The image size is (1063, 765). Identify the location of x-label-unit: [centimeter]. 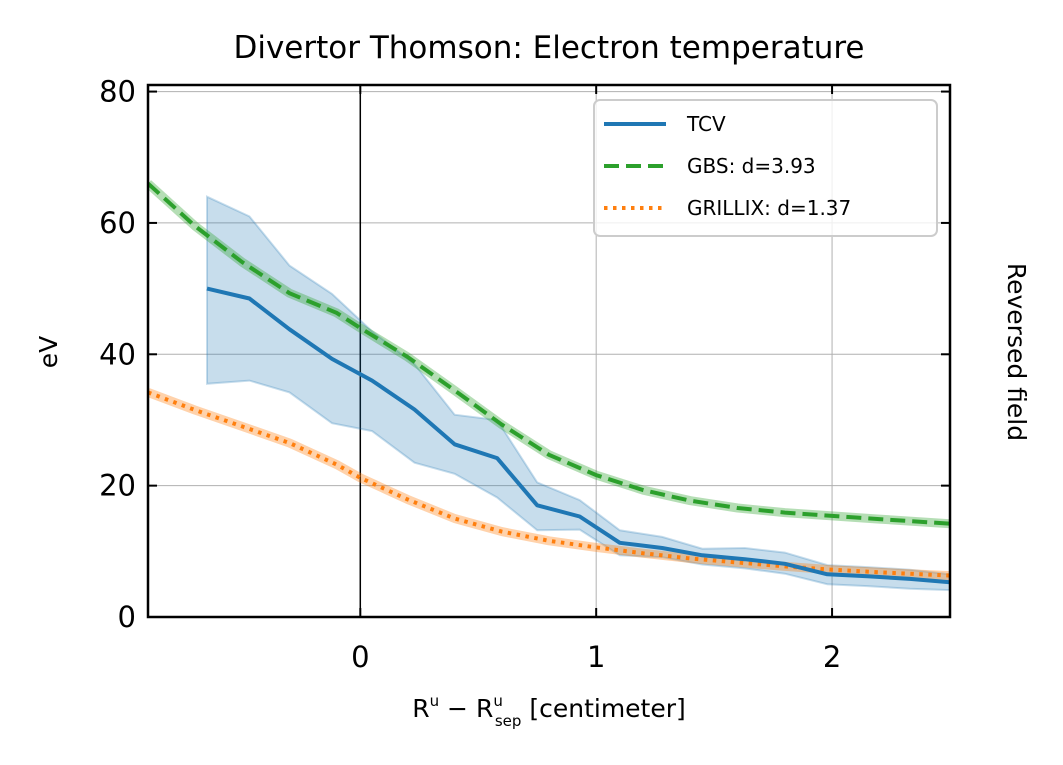
(603, 708).